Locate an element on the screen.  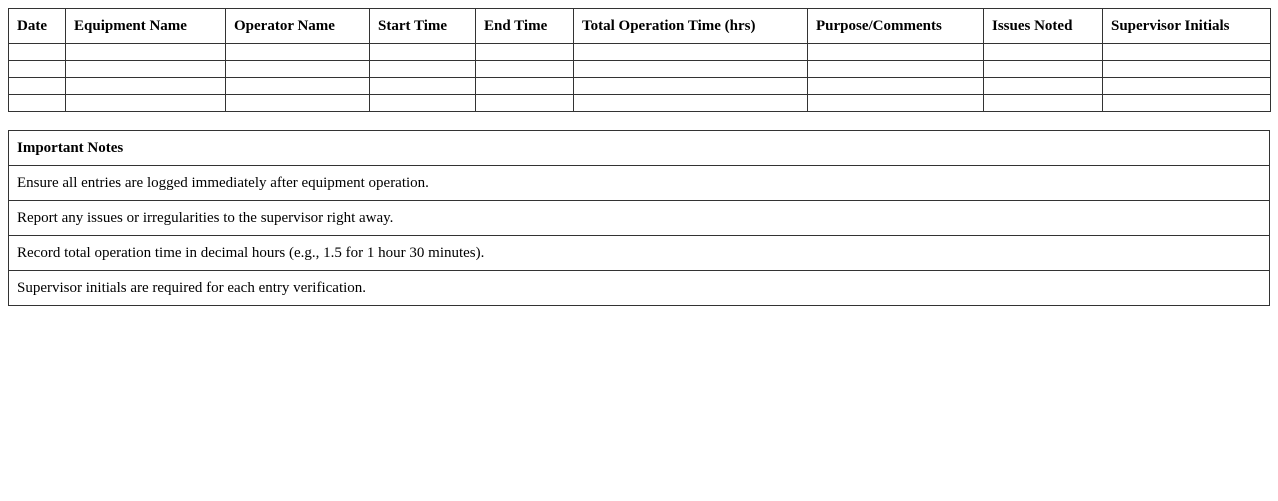
column-header: Issues Noted is located at coordinates (1043, 26).